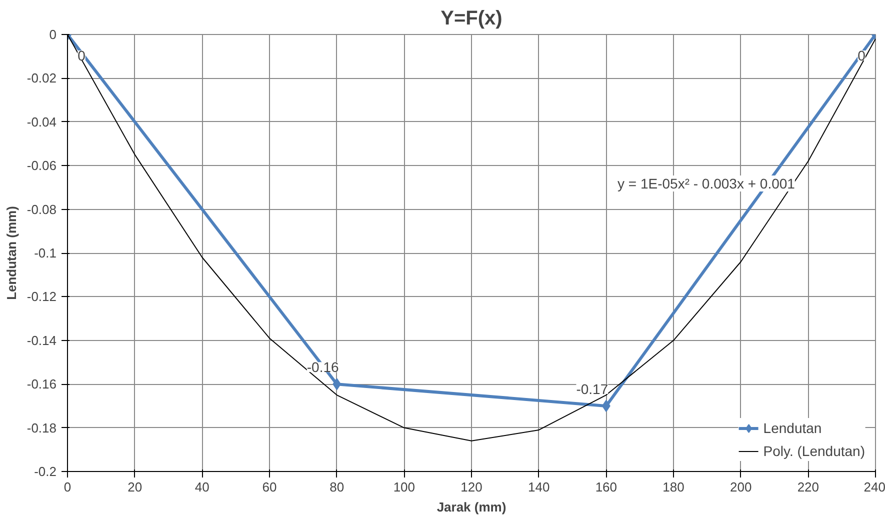 The width and height of the screenshot is (885, 517). What do you see at coordinates (202, 487) in the screenshot?
I see `x-tick-label: 40` at bounding box center [202, 487].